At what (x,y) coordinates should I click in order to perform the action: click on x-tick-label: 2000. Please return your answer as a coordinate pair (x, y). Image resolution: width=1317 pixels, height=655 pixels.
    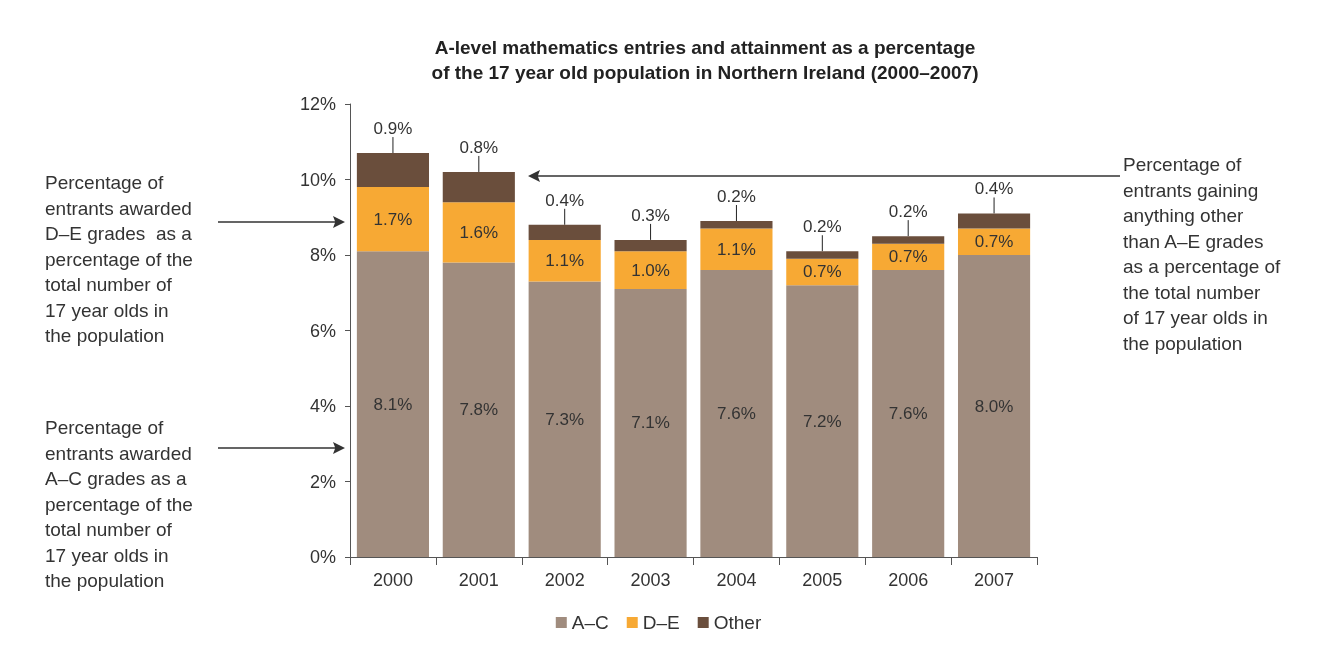
    Looking at the image, I should click on (392, 580).